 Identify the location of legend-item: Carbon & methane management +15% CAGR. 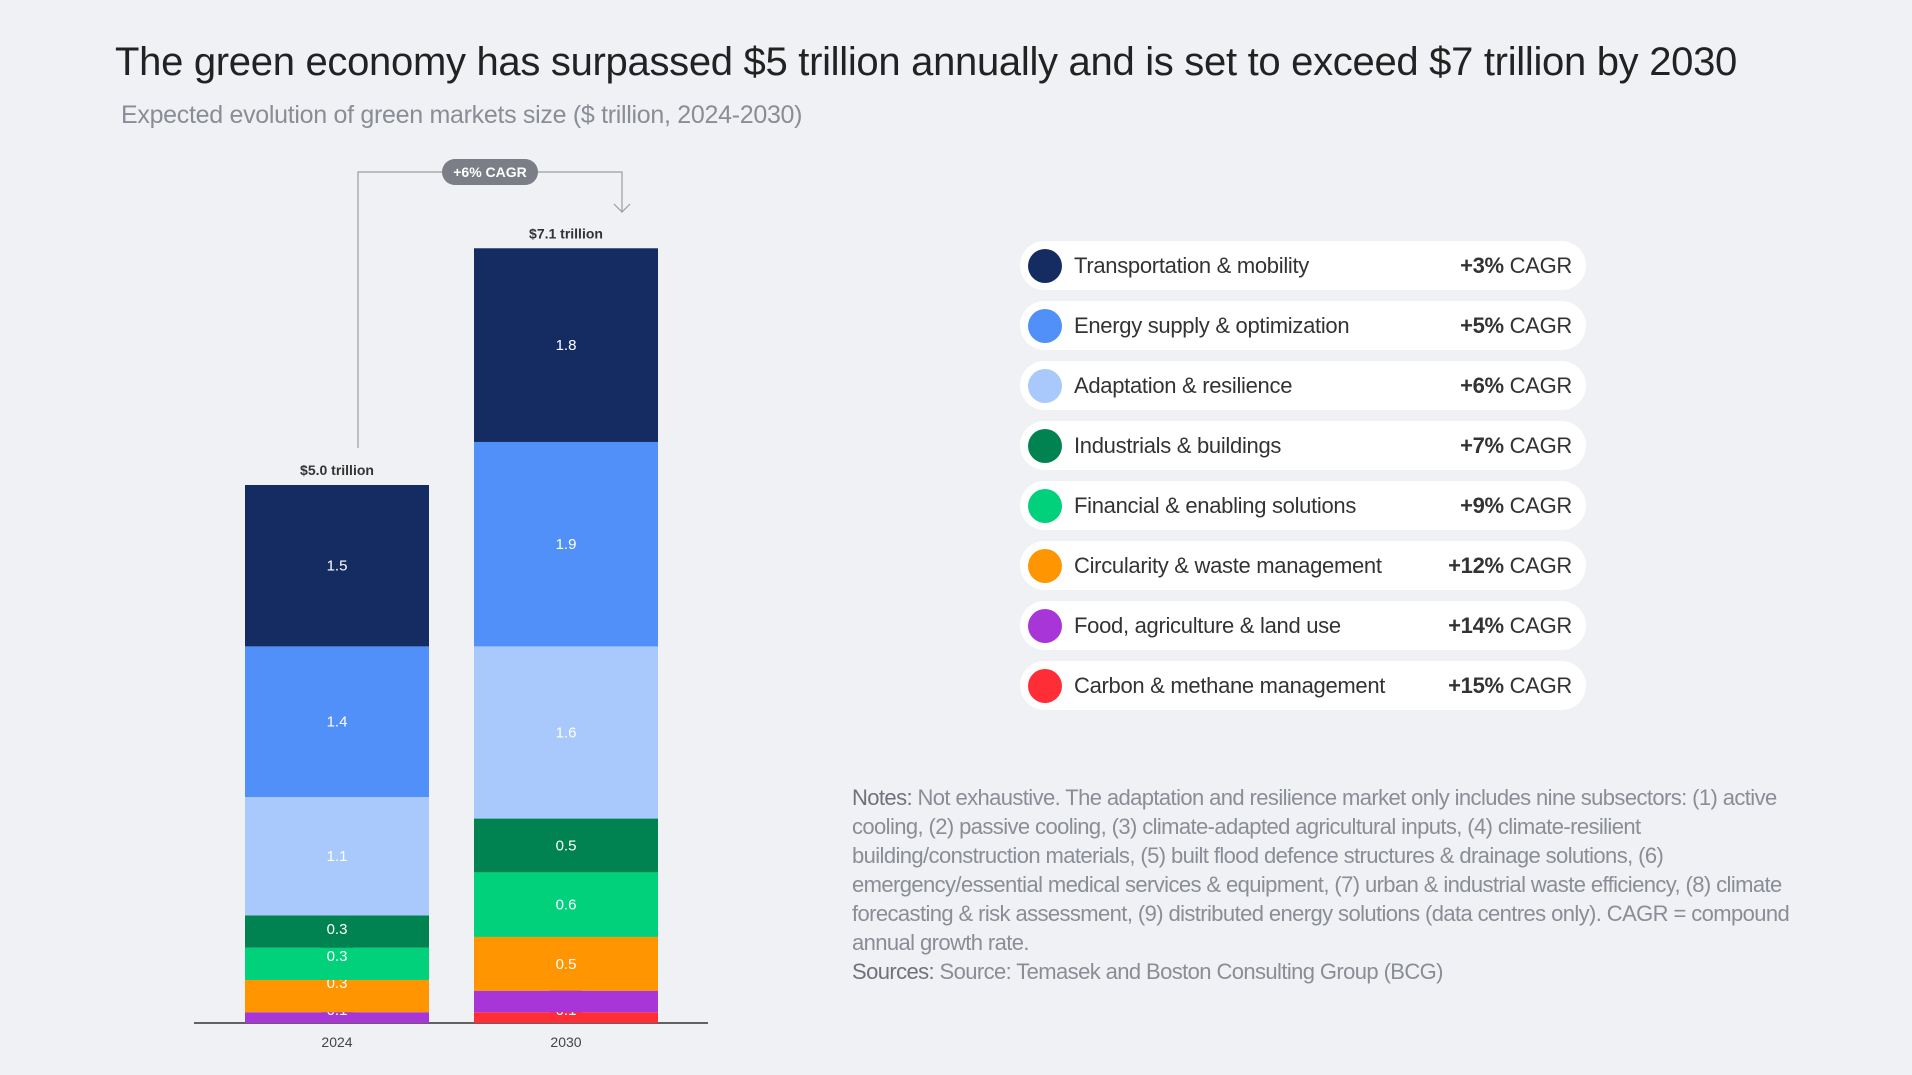
(1303, 685).